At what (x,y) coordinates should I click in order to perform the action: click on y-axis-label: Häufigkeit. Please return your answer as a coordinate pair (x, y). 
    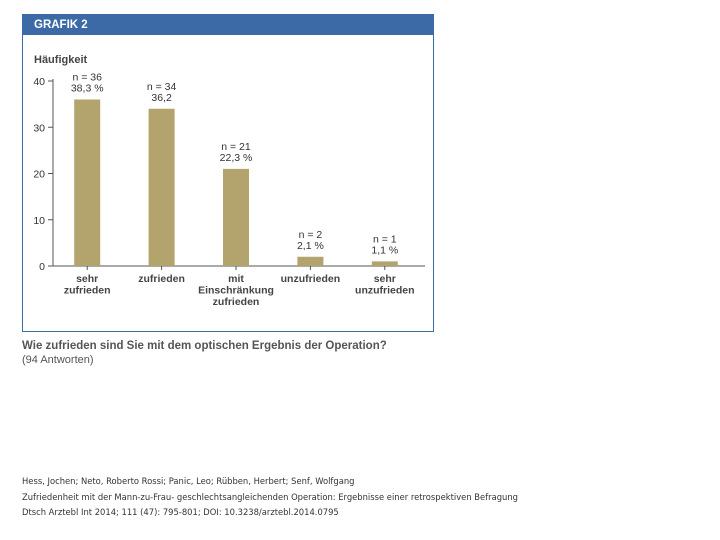
    Looking at the image, I should click on (61, 60).